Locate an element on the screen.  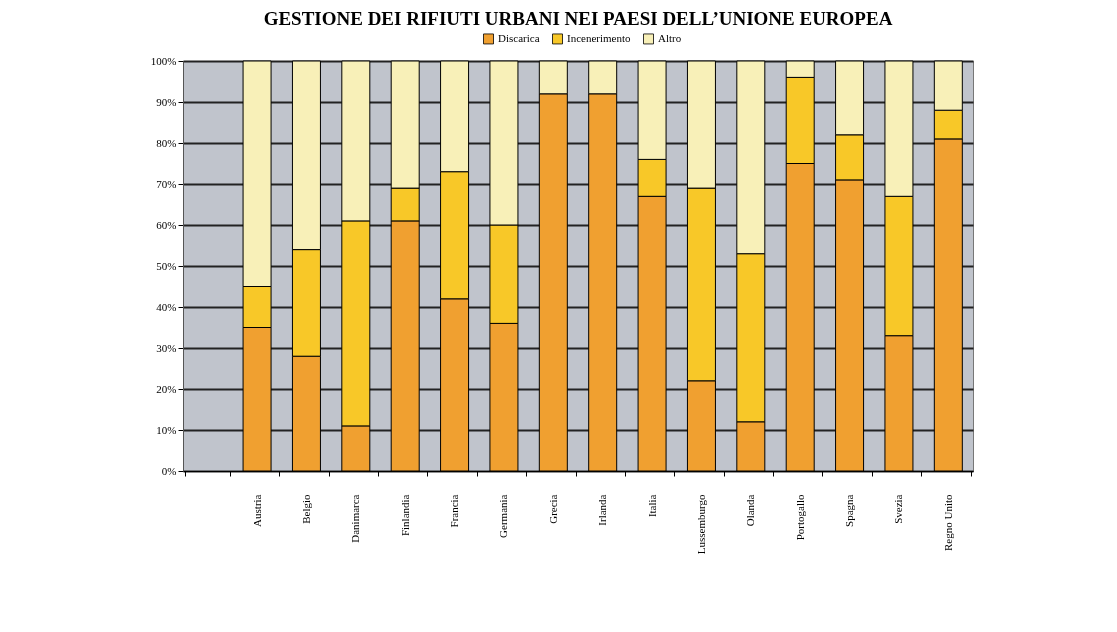
x-tick-label: Danimarca is located at coordinates (355, 518).